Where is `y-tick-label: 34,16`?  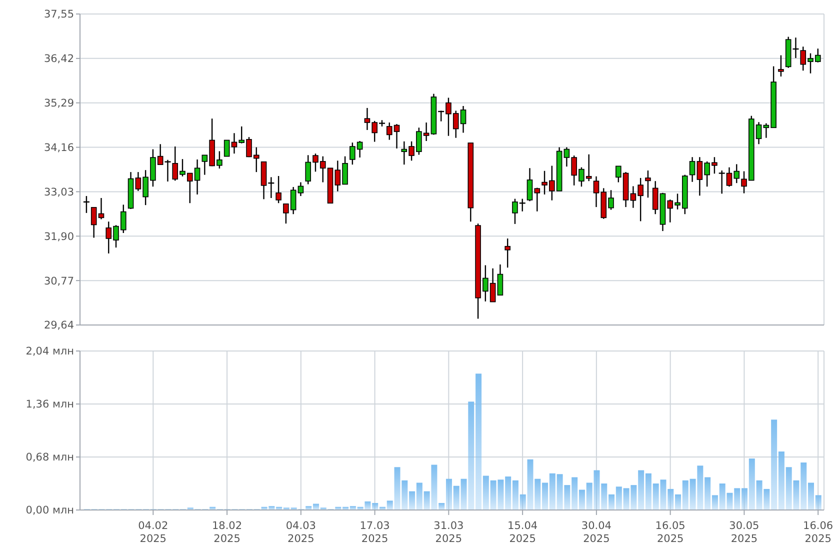
y-tick-label: 34,16 is located at coordinates (59, 148).